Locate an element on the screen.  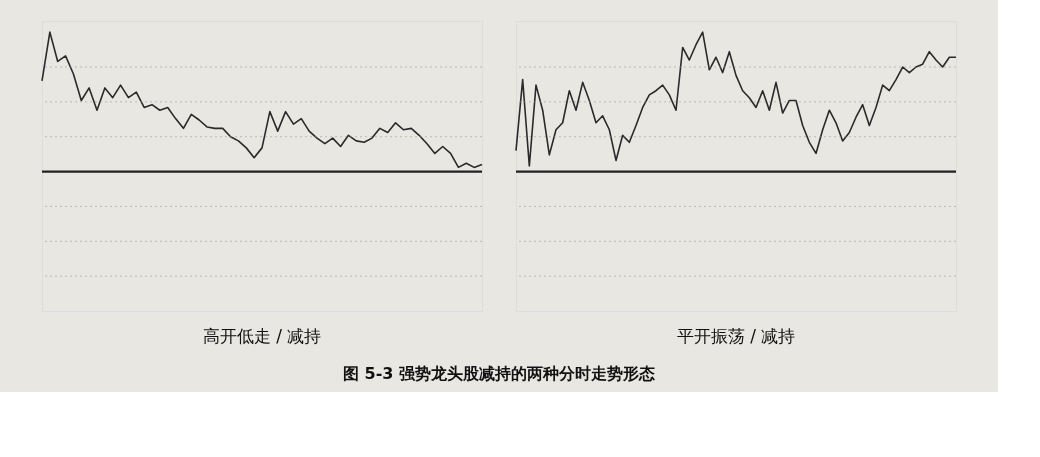
text: 平开振荡 / 减持 is located at coordinates (736, 336).